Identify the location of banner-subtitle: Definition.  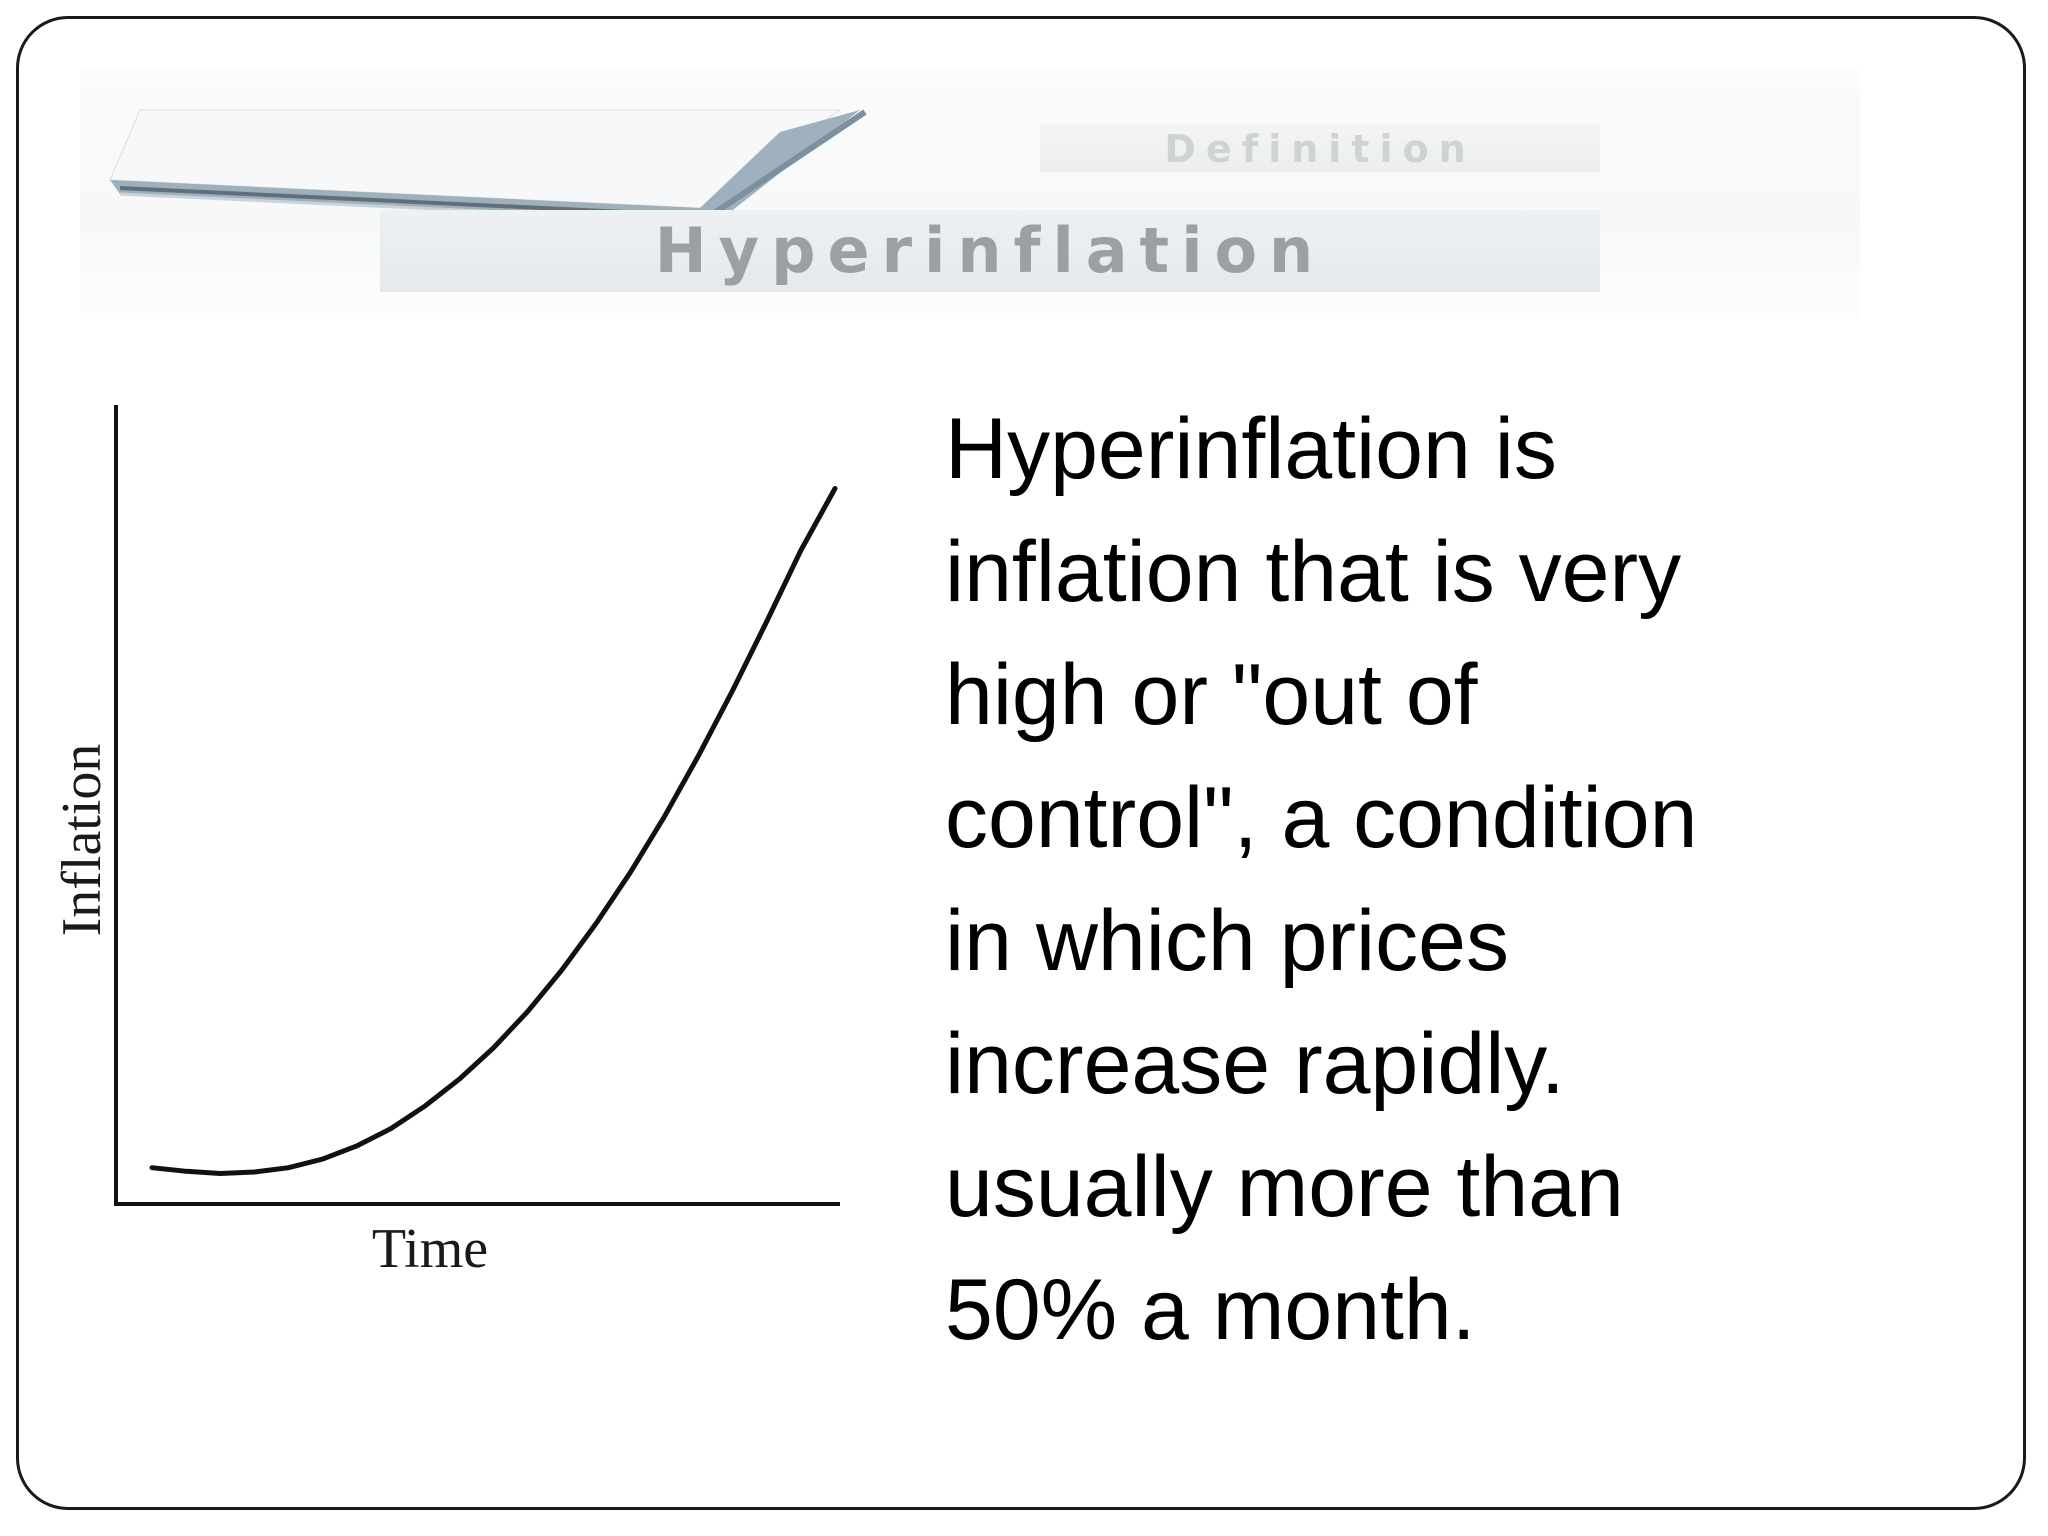
(1320, 148).